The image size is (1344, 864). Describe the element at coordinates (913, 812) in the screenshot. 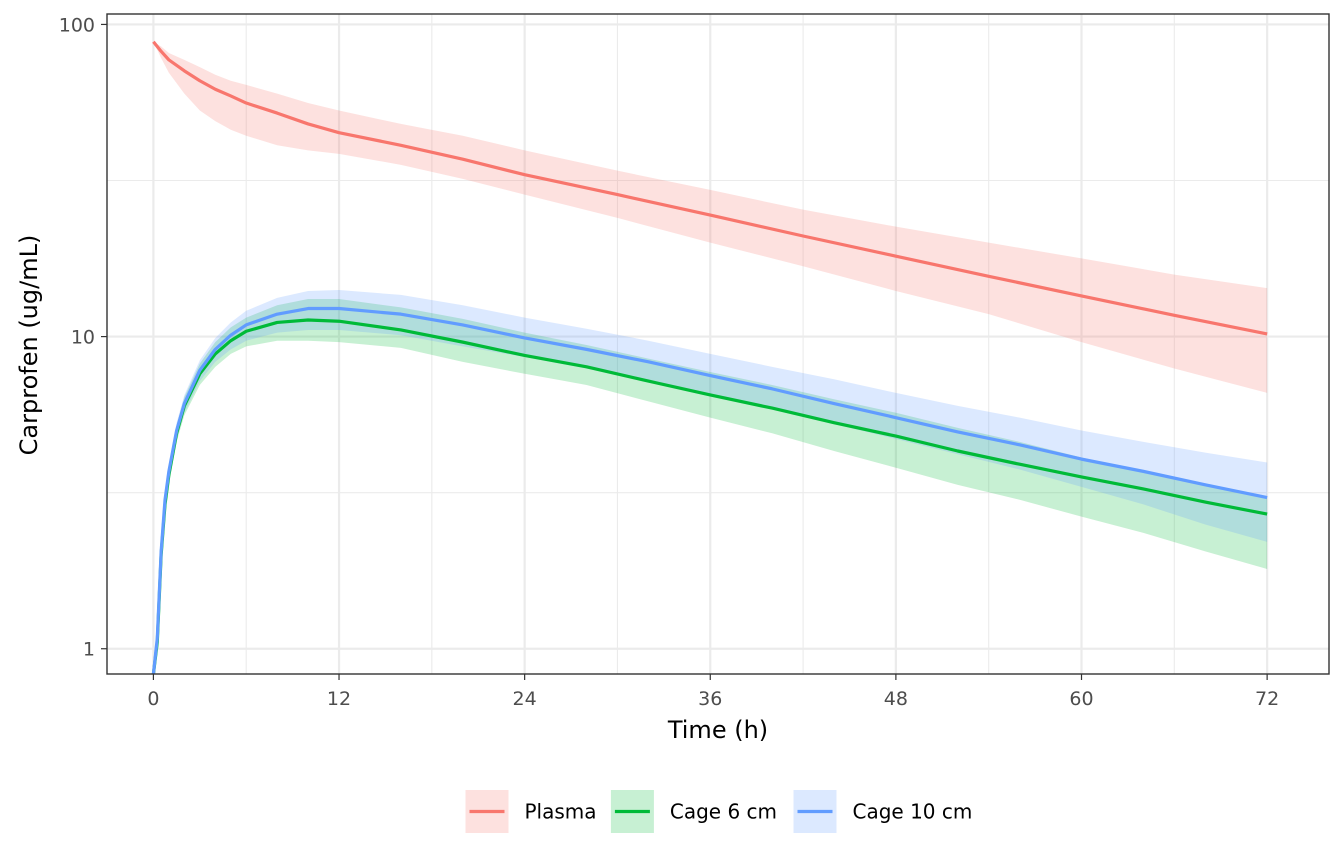

I see `legend-label: Cage 10 cm` at that location.